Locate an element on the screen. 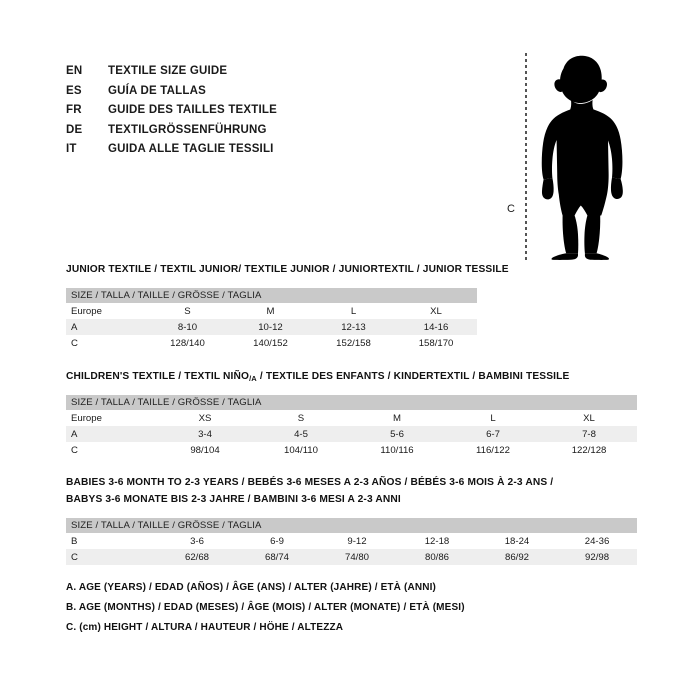 The width and height of the screenshot is (700, 700). table-babies-band-row: SIZE / TALLA / TAILLE / GRÖSSE / TAGLIA is located at coordinates (352, 525).